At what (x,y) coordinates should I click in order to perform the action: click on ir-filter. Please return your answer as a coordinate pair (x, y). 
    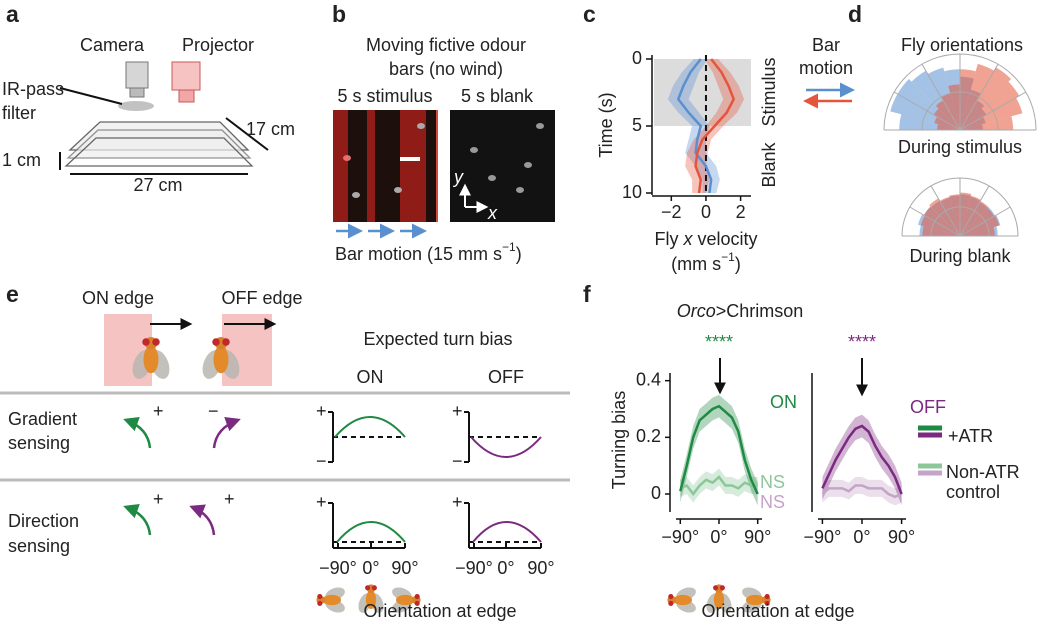
    Looking at the image, I should click on (136, 106).